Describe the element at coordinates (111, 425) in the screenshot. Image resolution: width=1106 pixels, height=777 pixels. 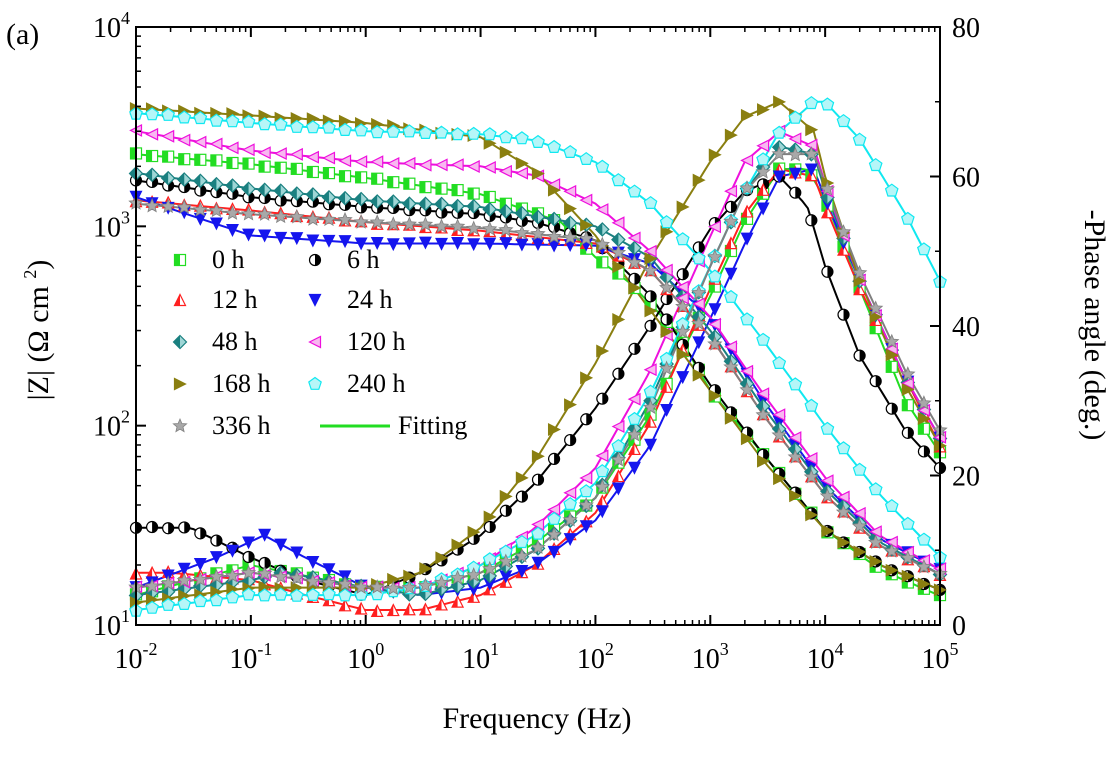
I see `y-left-tick-label: 10²` at that location.